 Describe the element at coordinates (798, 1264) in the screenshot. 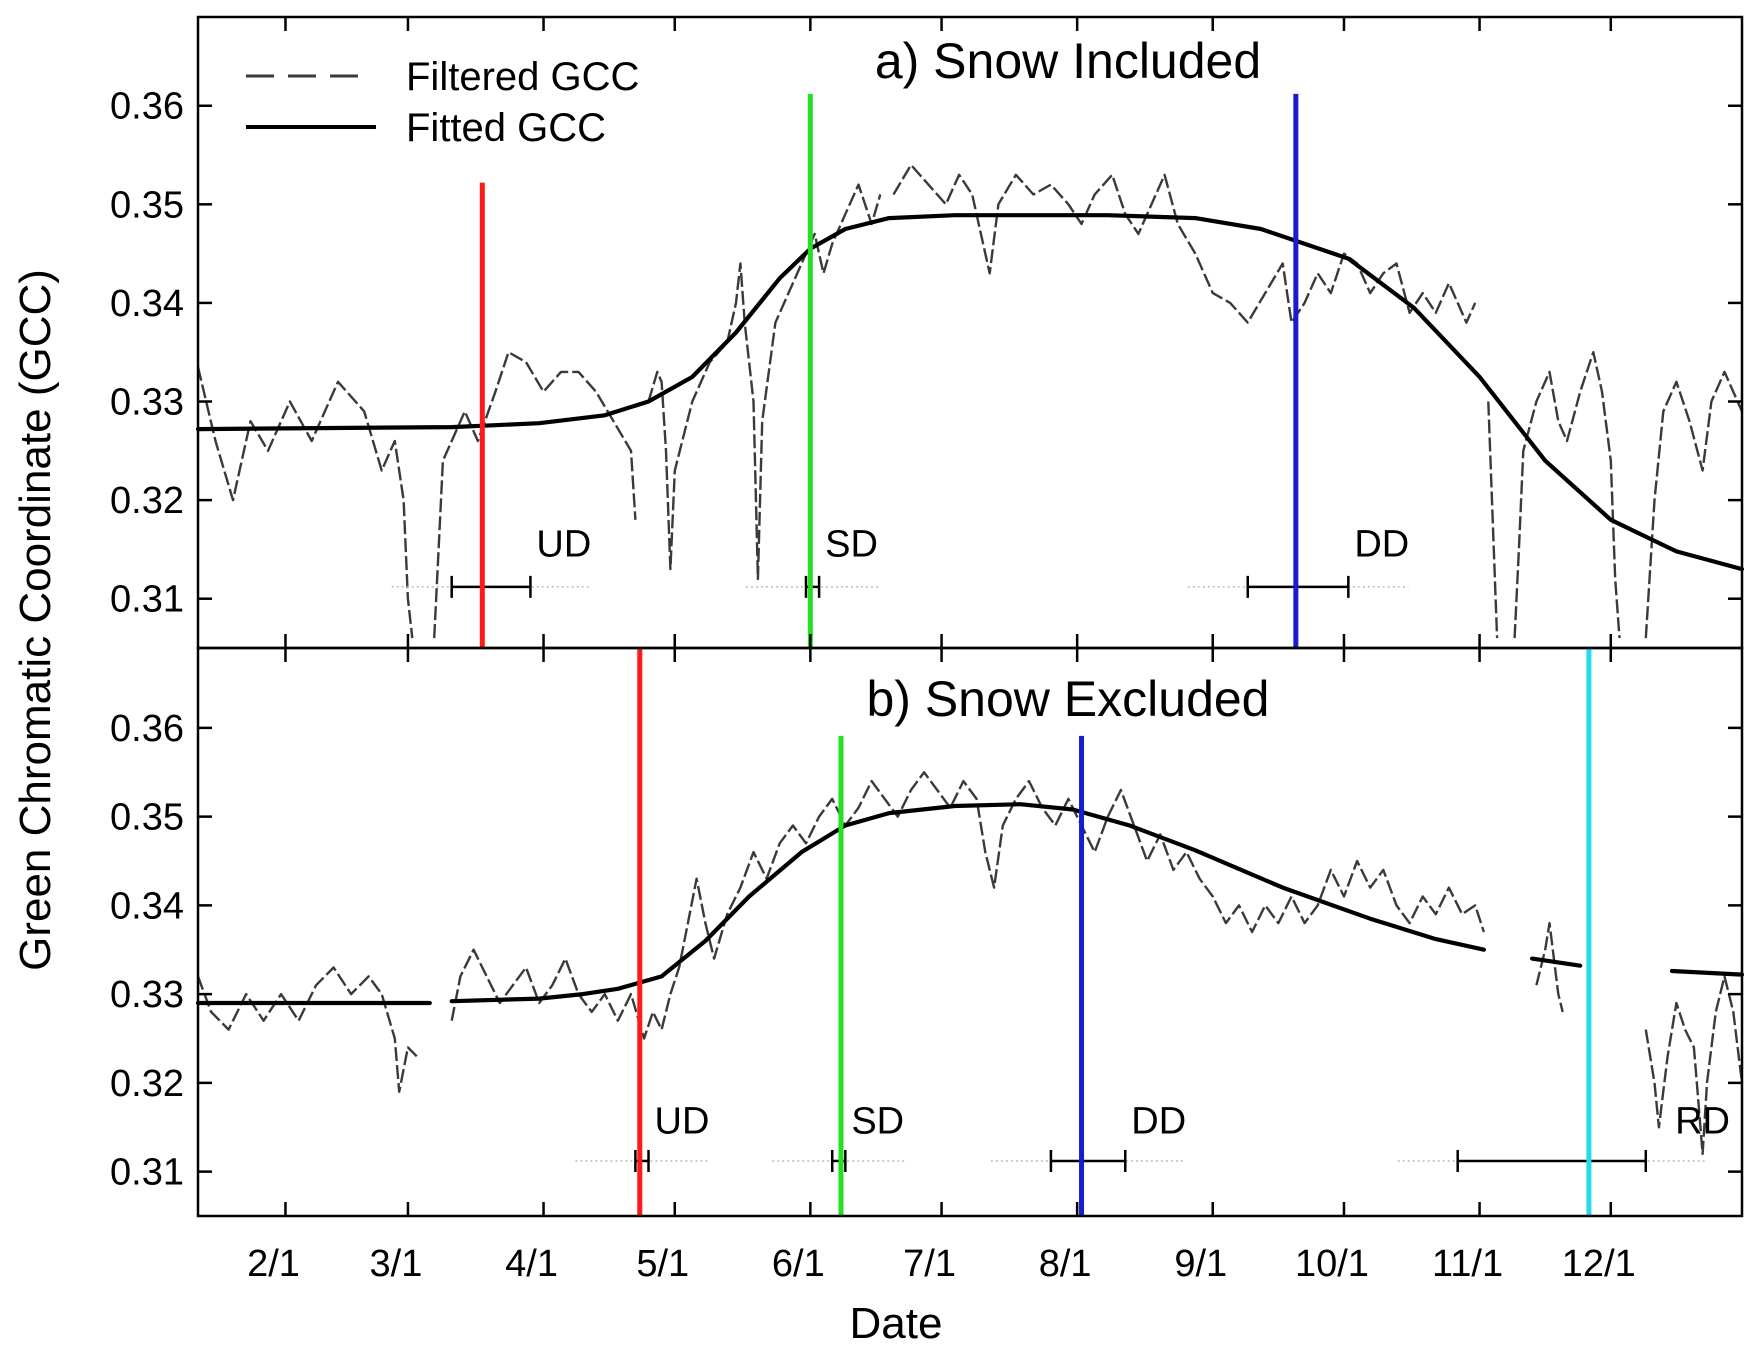

I see `x-tick-label-4: 6/1` at that location.